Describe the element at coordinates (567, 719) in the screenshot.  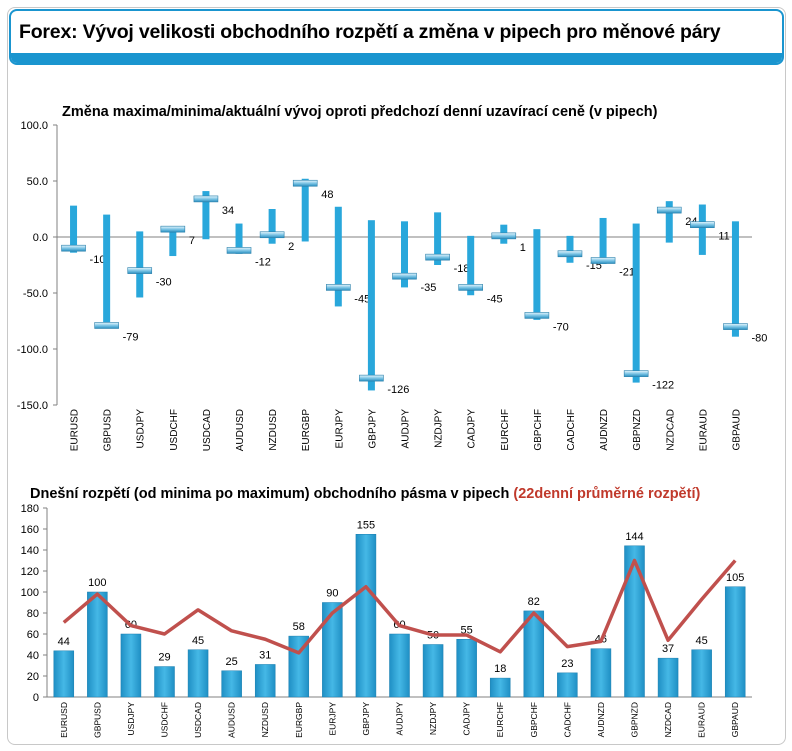
I see `chart2-x-tick-label: CADCHF` at that location.